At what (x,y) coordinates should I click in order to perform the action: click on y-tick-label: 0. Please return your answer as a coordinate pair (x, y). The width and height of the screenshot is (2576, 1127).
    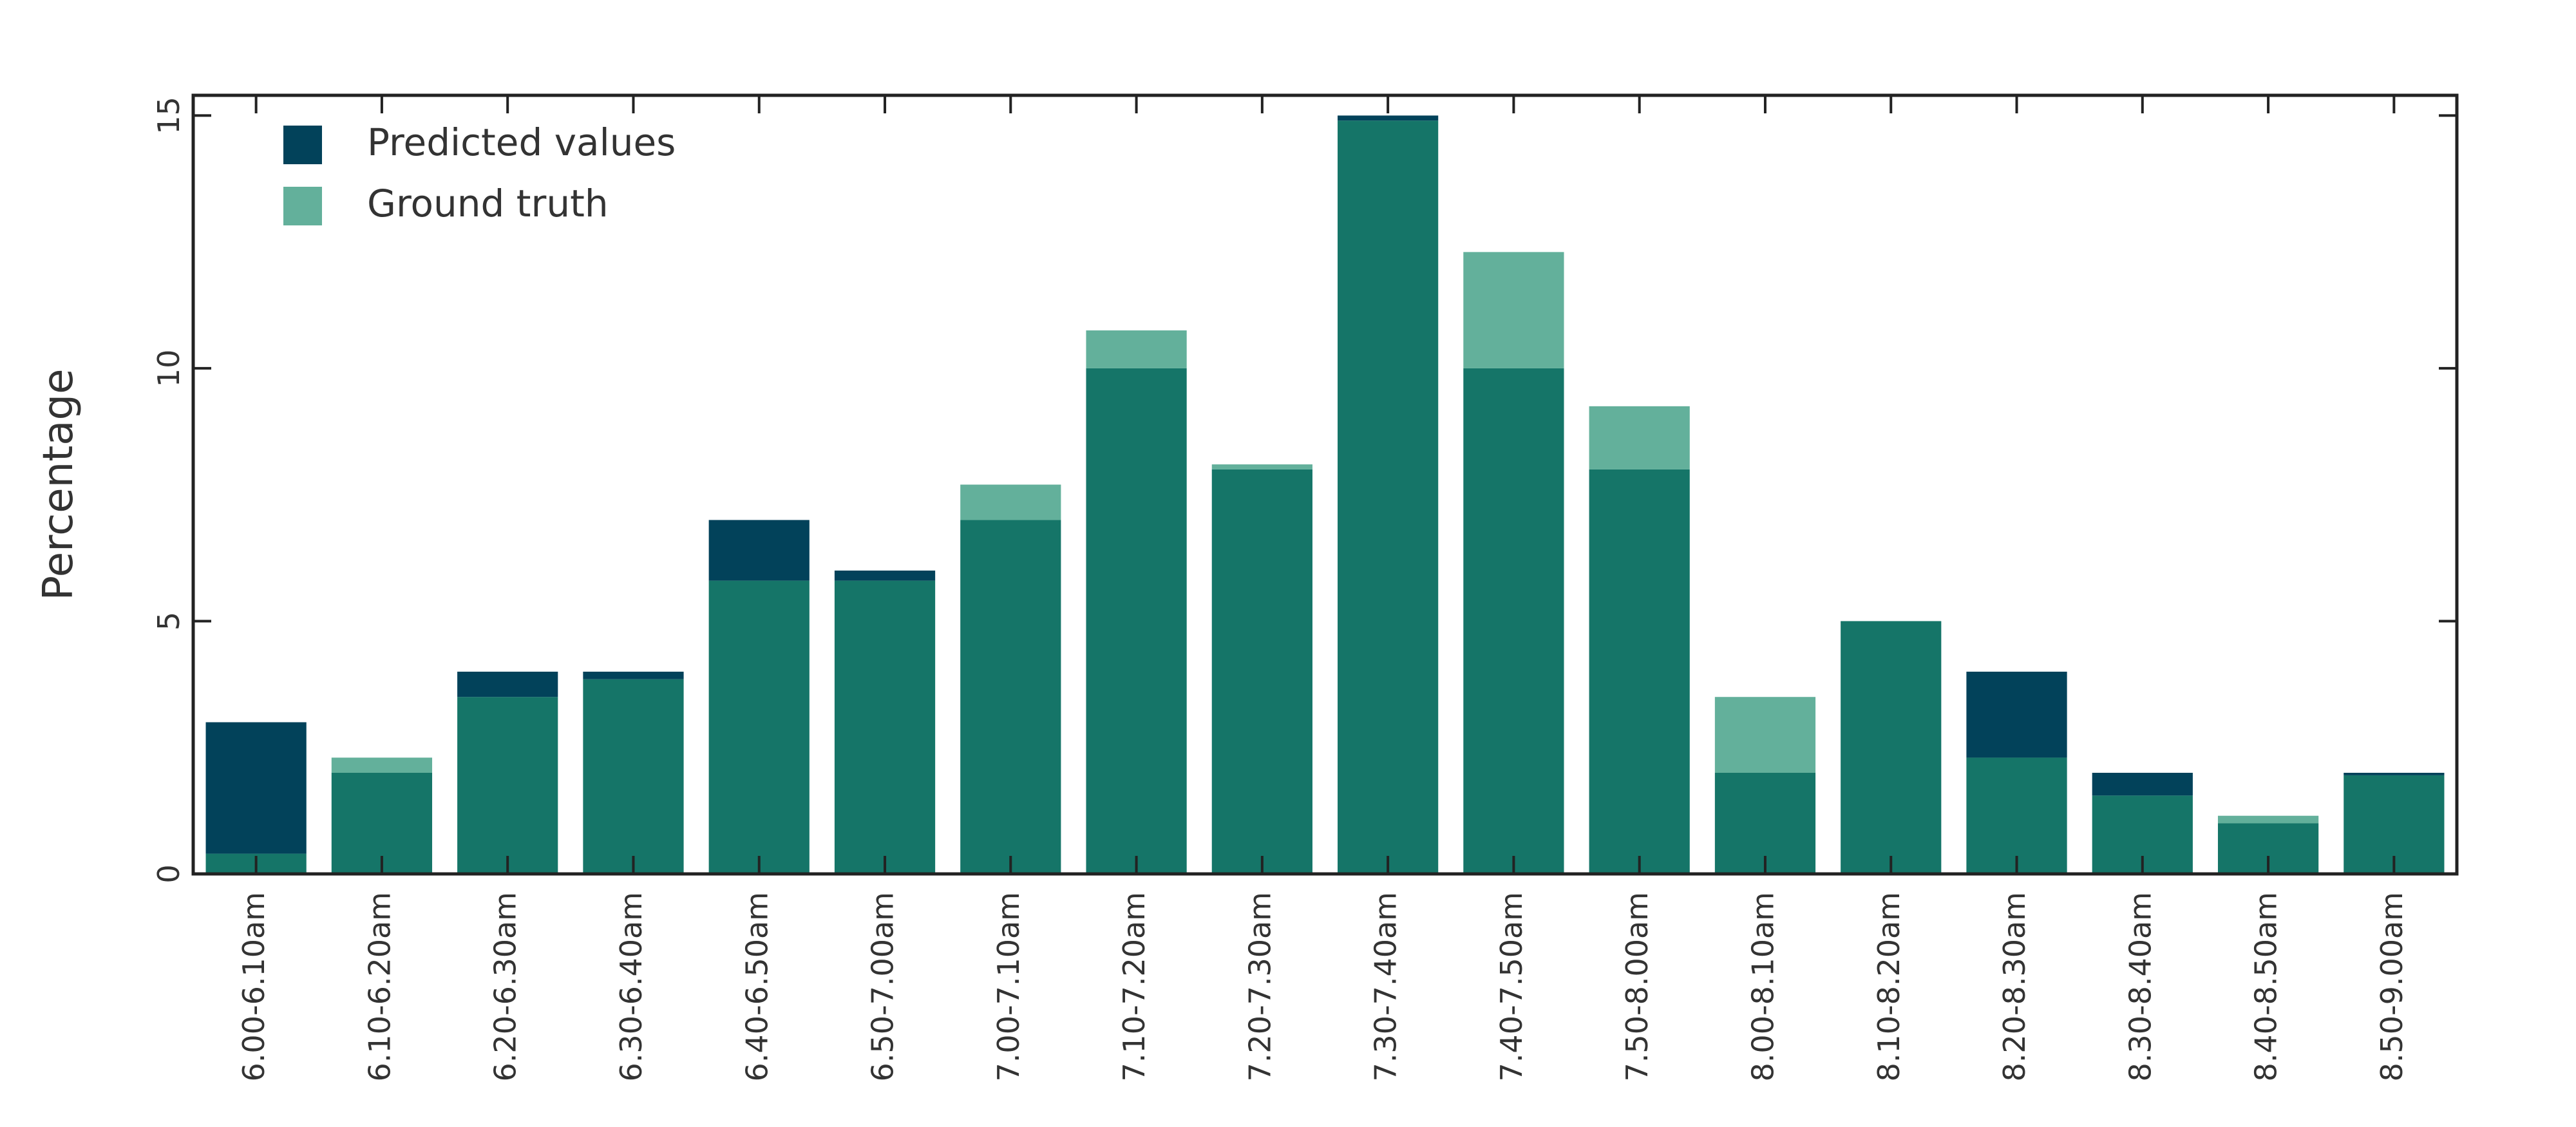
    Looking at the image, I should click on (168, 874).